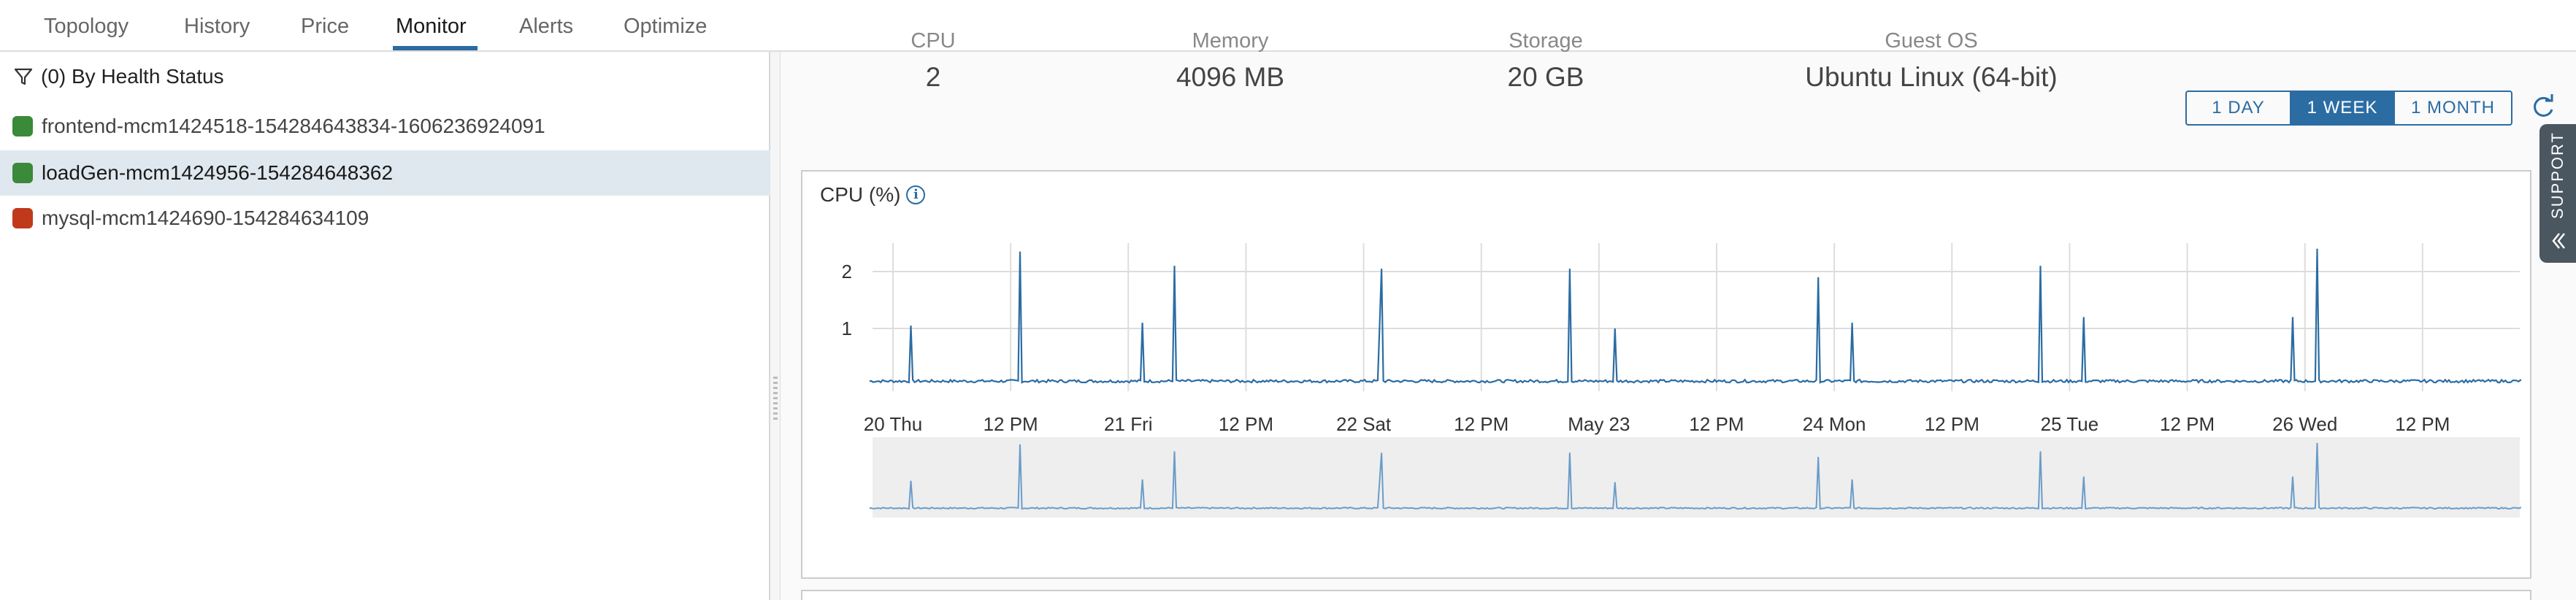 This screenshot has height=600, width=2576. Describe the element at coordinates (86, 26) in the screenshot. I see `tab-topology: Topology` at that location.